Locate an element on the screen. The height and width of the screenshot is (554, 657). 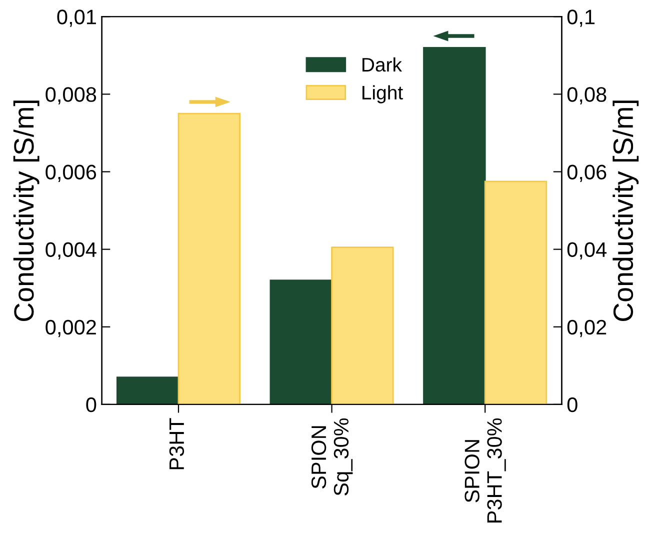
y-tick-label: 0,01 is located at coordinates (76, 18).